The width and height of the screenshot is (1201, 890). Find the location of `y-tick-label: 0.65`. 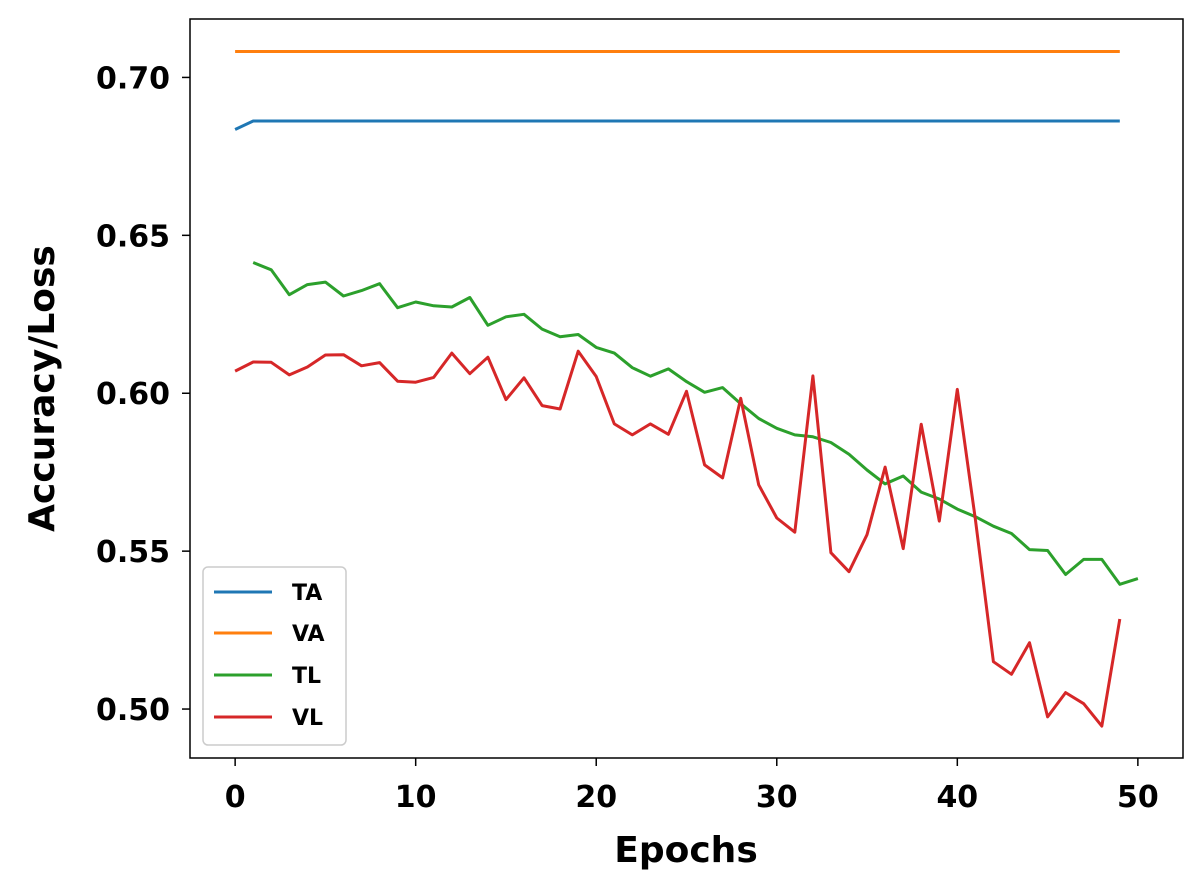

y-tick-label: 0.65 is located at coordinates (133, 236).